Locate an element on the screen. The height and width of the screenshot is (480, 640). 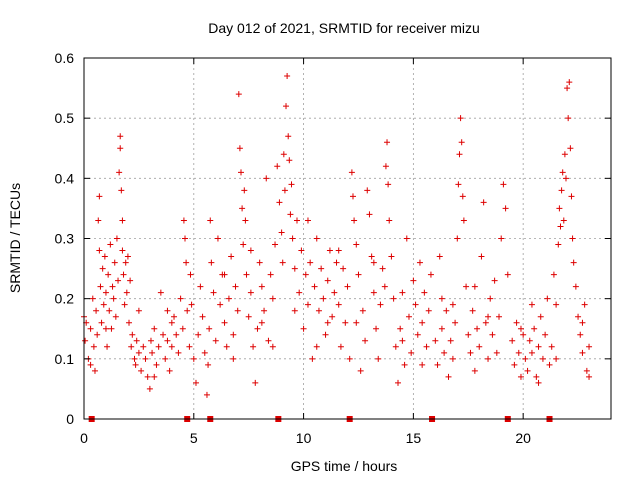
y-tick-label: 0.5 is located at coordinates (65, 118).